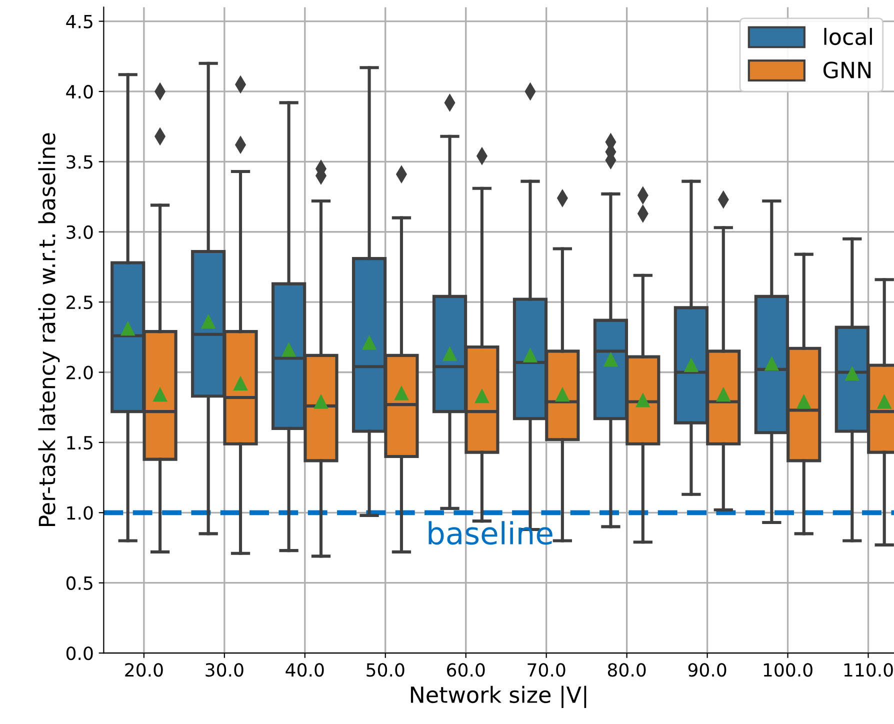  What do you see at coordinates (490, 533) in the screenshot?
I see `ref-line-label: baseline` at bounding box center [490, 533].